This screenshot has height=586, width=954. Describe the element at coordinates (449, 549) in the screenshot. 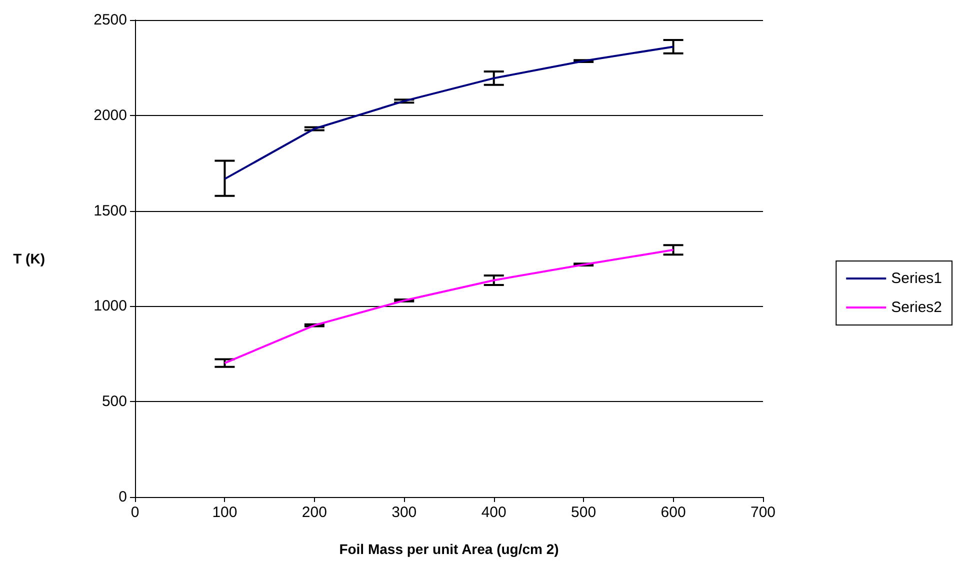

I see `x-axis-title: Foil Mass per unit Area (ug/cm 2)` at that location.